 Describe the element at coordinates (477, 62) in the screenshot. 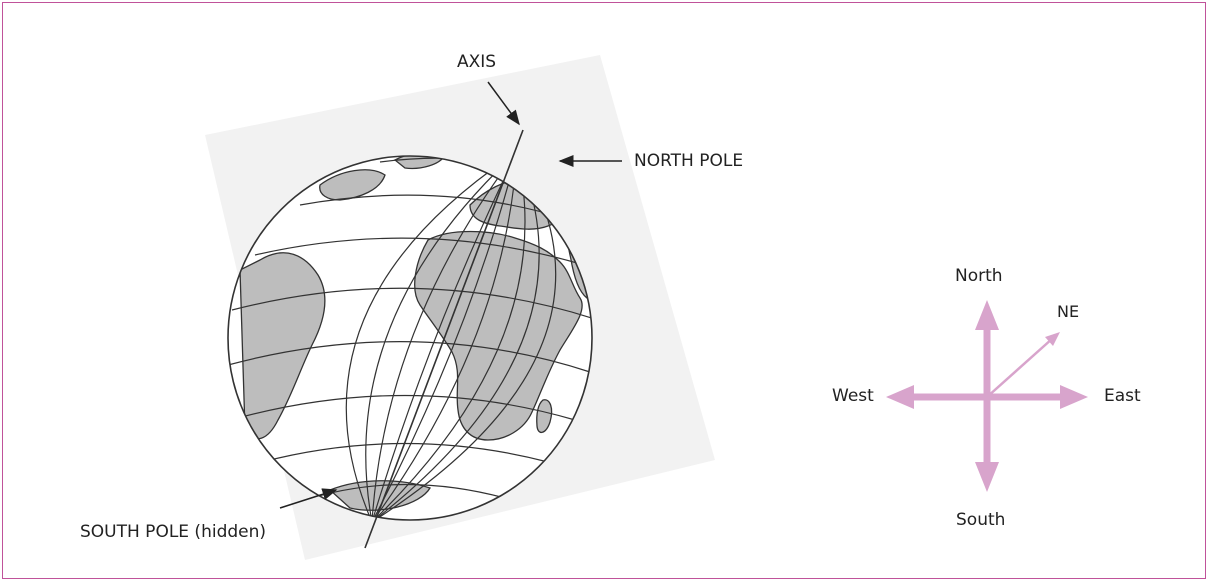

I see `axis-label: AXIS` at that location.